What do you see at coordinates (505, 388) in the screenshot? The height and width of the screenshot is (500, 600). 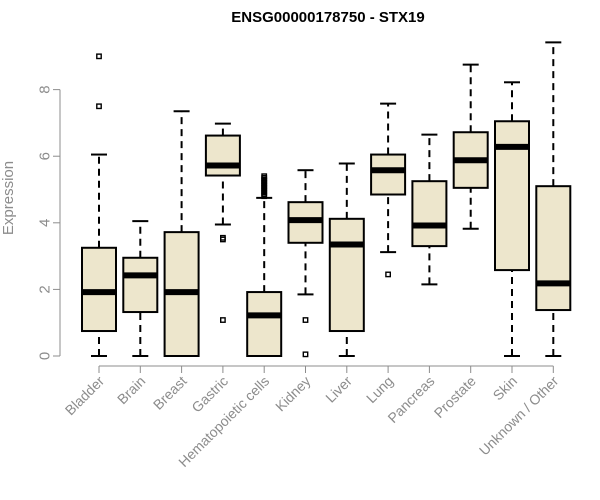 I see `x-tick-label: Skin` at bounding box center [505, 388].